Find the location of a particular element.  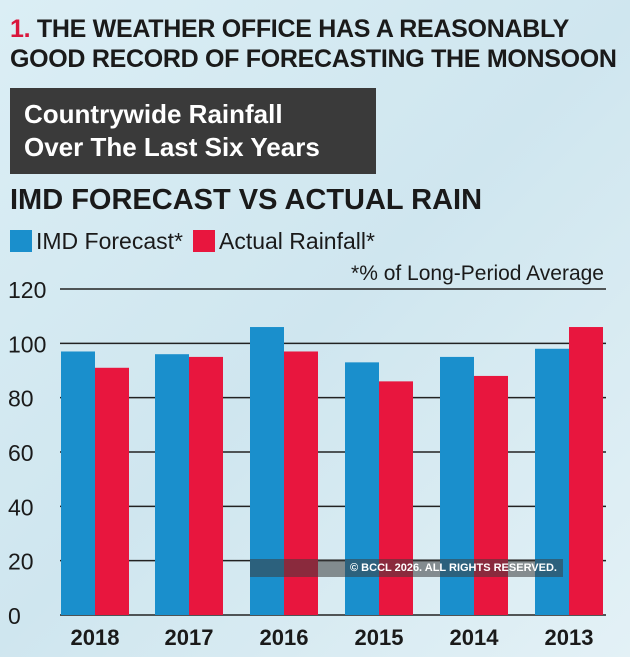

chart-note: *% of Long-Period Average is located at coordinates (477, 273).